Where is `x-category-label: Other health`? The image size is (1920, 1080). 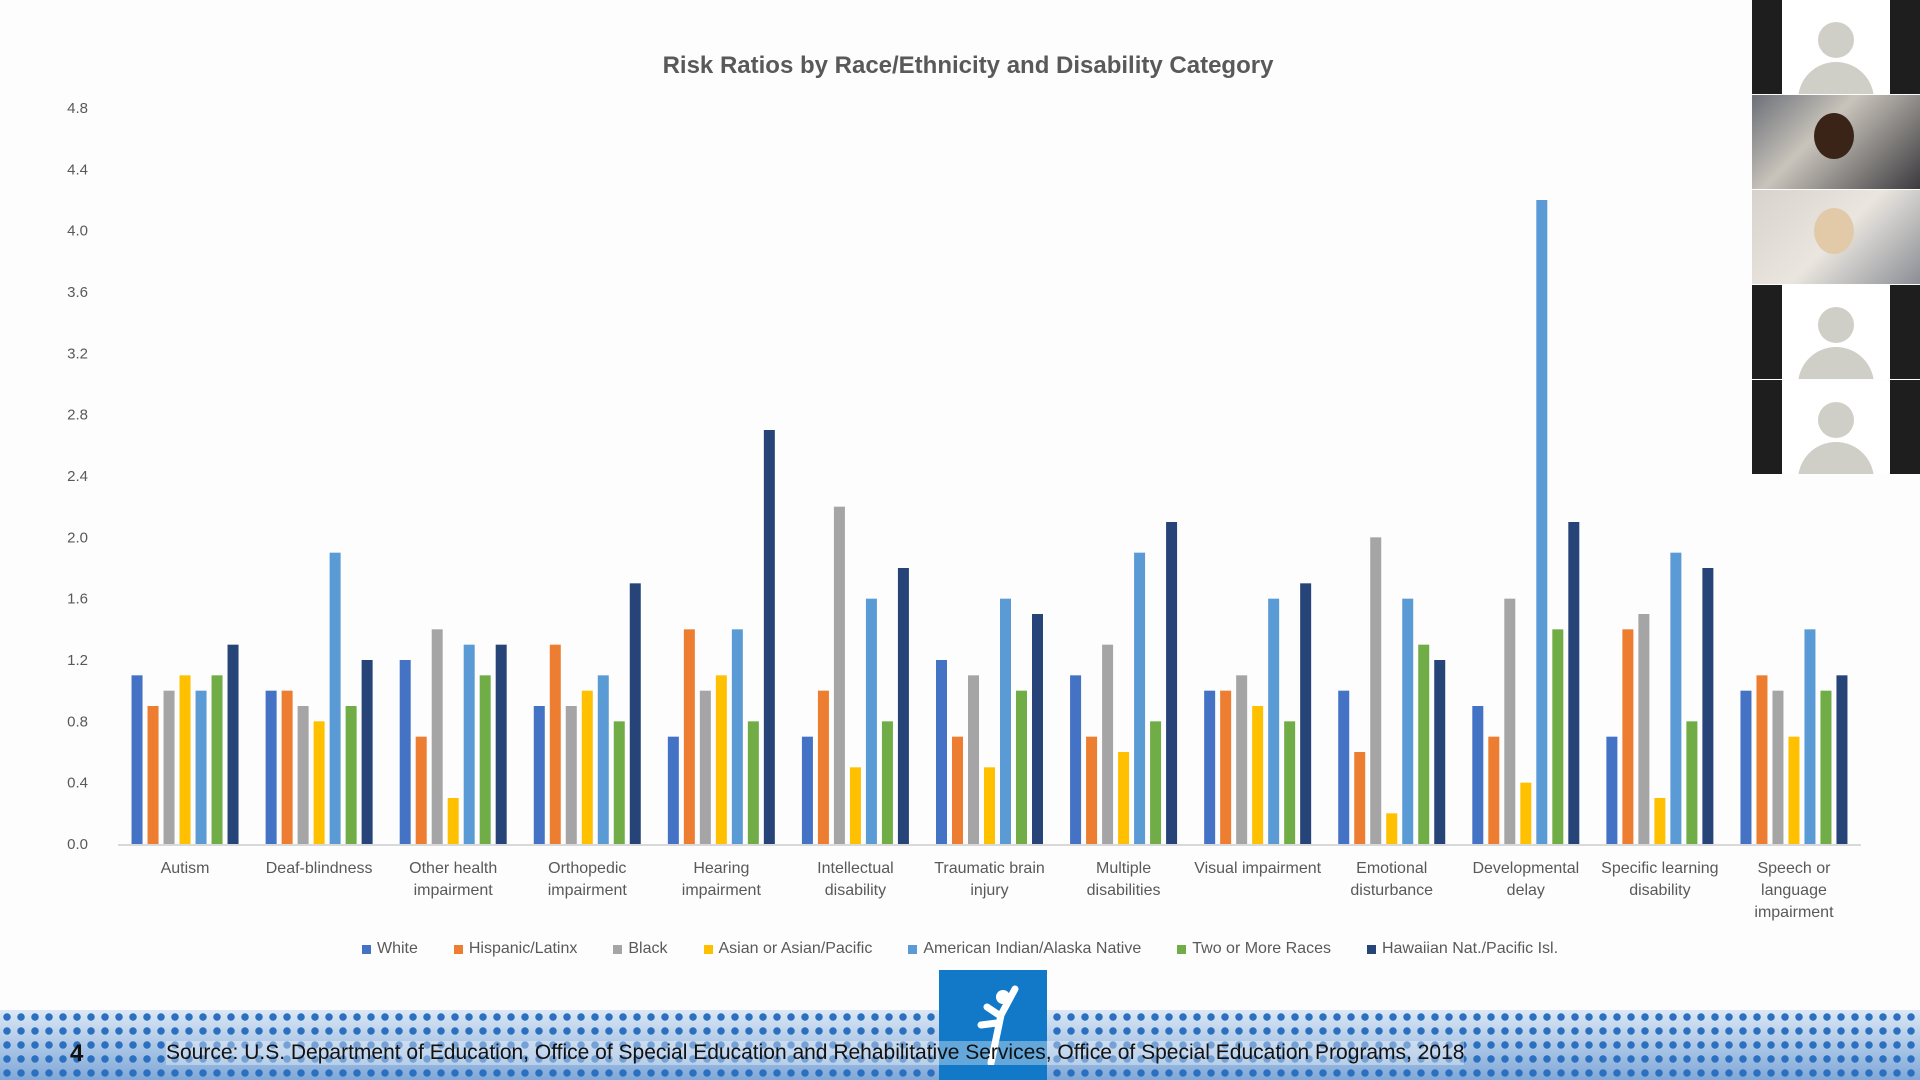 x-category-label: Other health is located at coordinates (453, 868).